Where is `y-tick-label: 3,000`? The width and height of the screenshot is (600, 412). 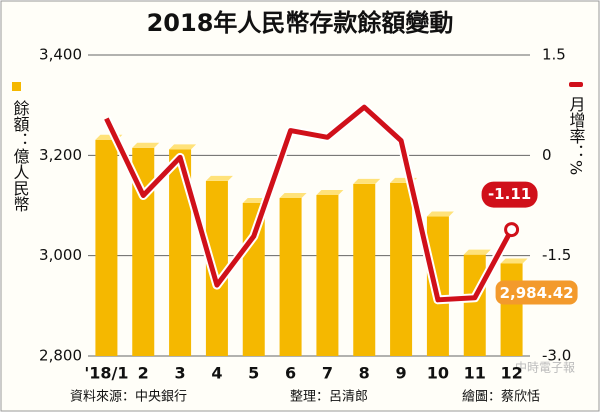
y-tick-label: 3,000 is located at coordinates (60, 255).